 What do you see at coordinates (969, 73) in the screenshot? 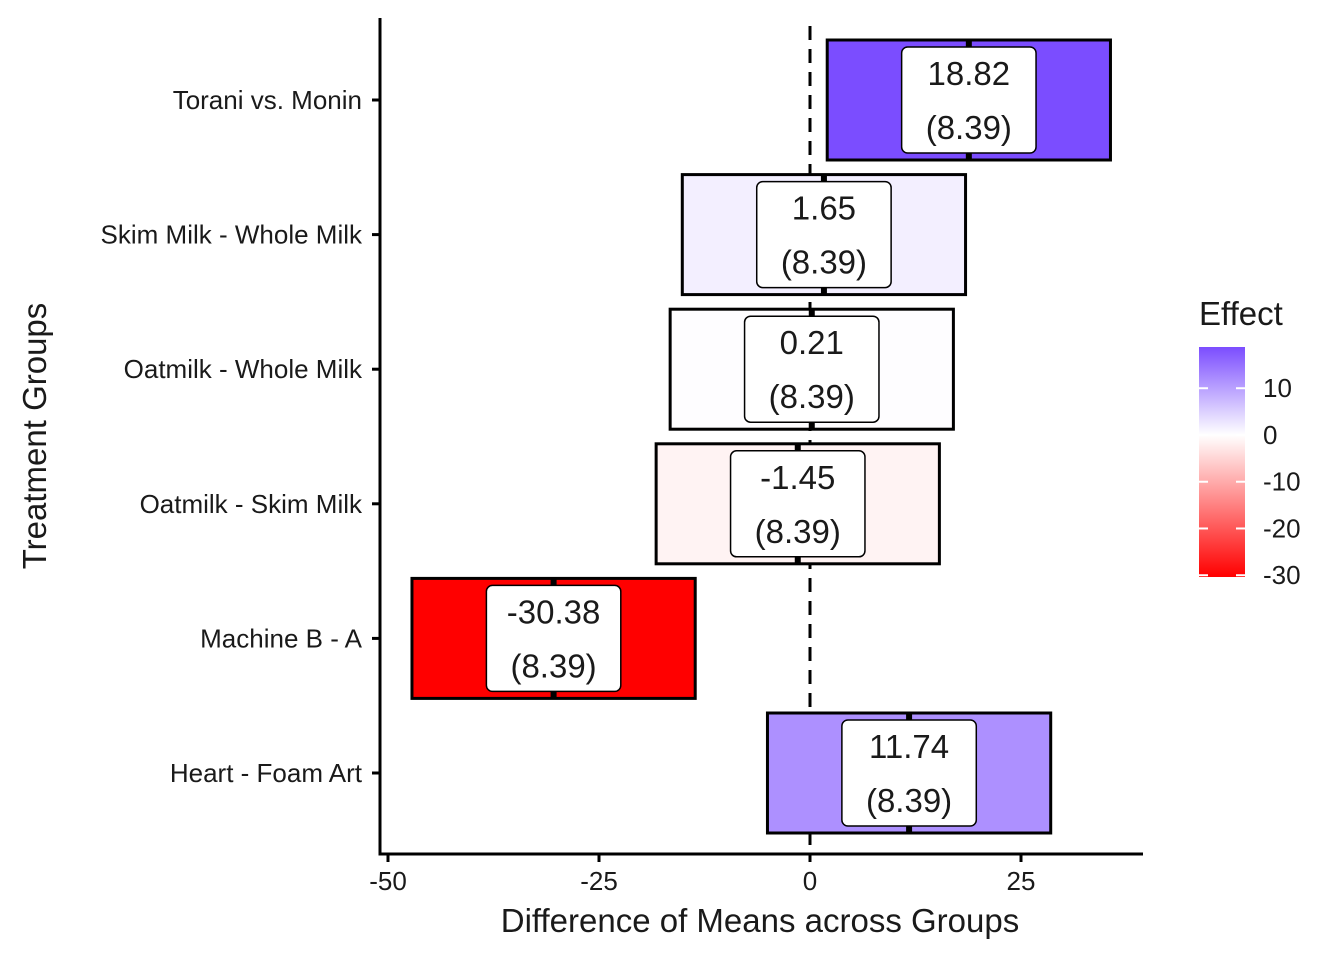
I see `estimate-value-label: 18.82` at bounding box center [969, 73].